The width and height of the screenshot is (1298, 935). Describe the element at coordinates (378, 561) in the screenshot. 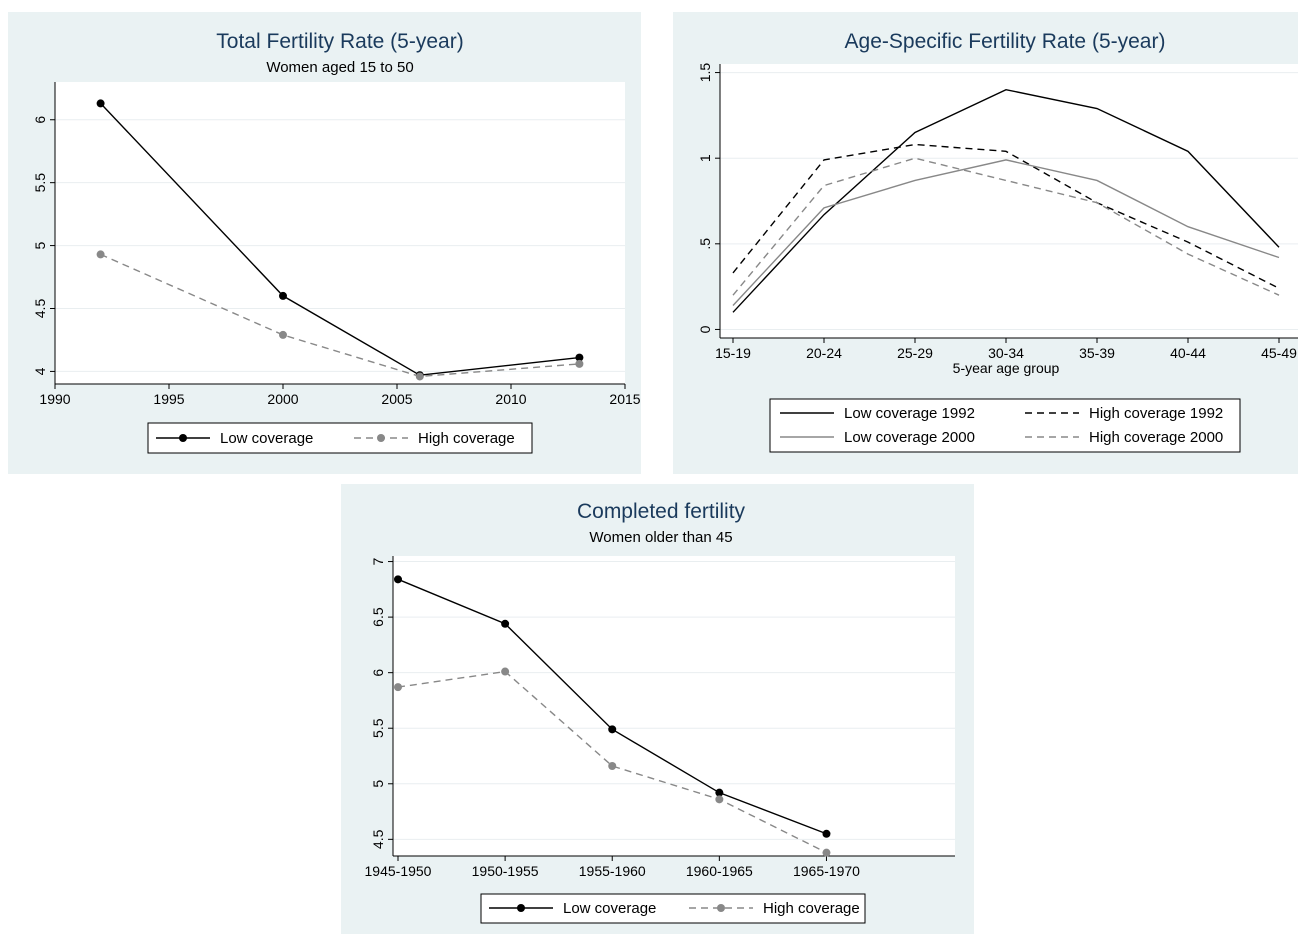

I see `y-tick-label: 7` at that location.